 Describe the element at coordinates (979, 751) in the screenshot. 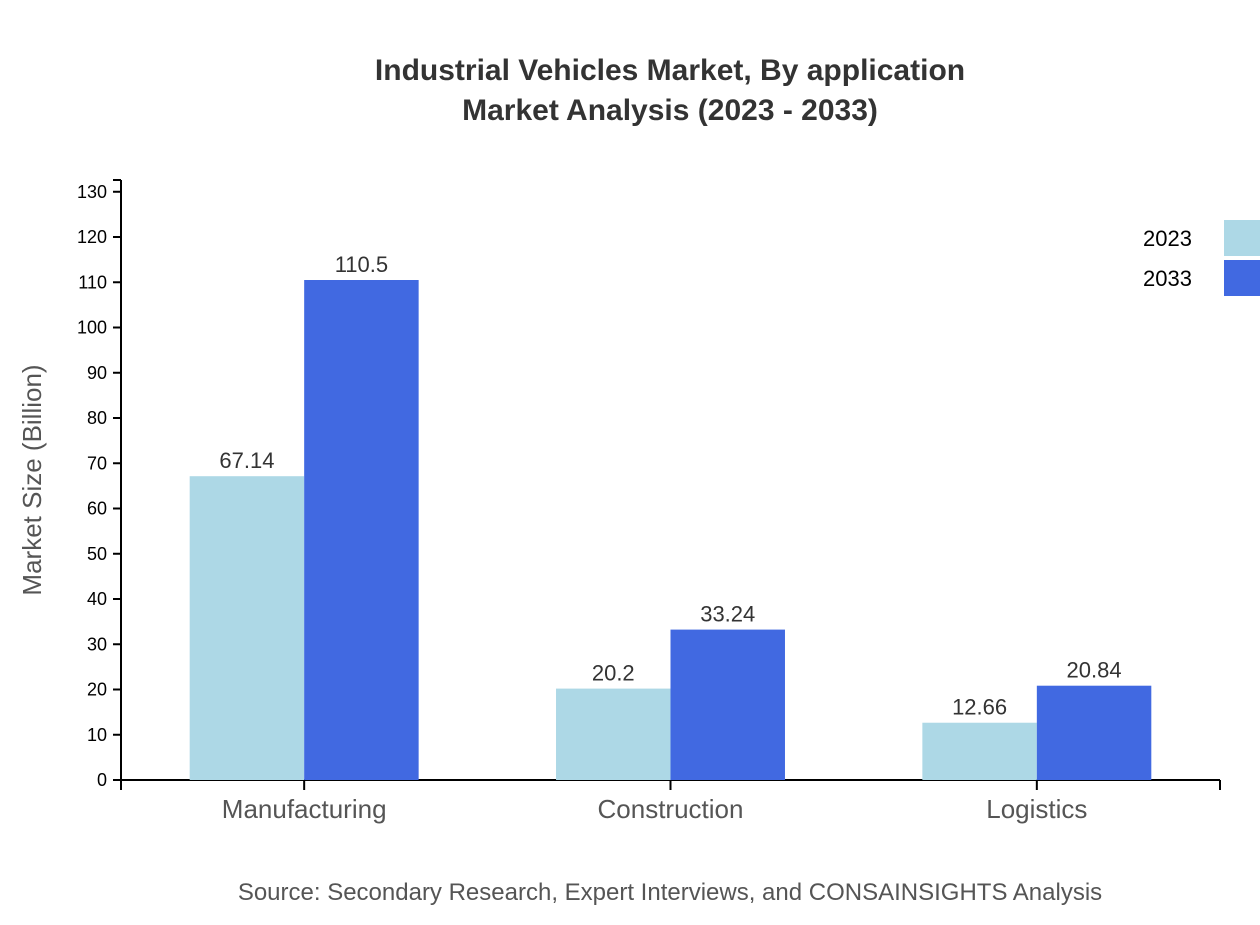

I see `bar-2023-logistics` at that location.